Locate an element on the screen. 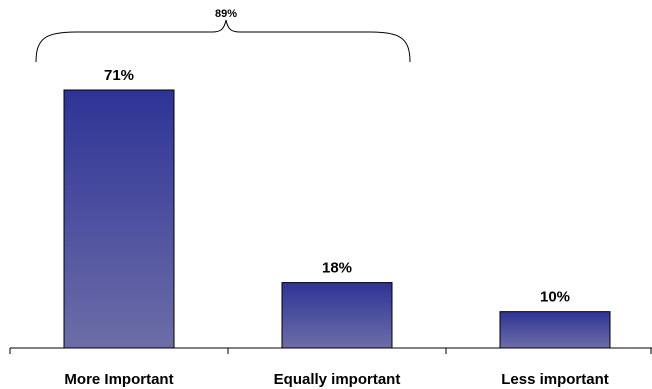 Image resolution: width=652 pixels, height=389 pixels. category-label: Equally important is located at coordinates (337, 379).